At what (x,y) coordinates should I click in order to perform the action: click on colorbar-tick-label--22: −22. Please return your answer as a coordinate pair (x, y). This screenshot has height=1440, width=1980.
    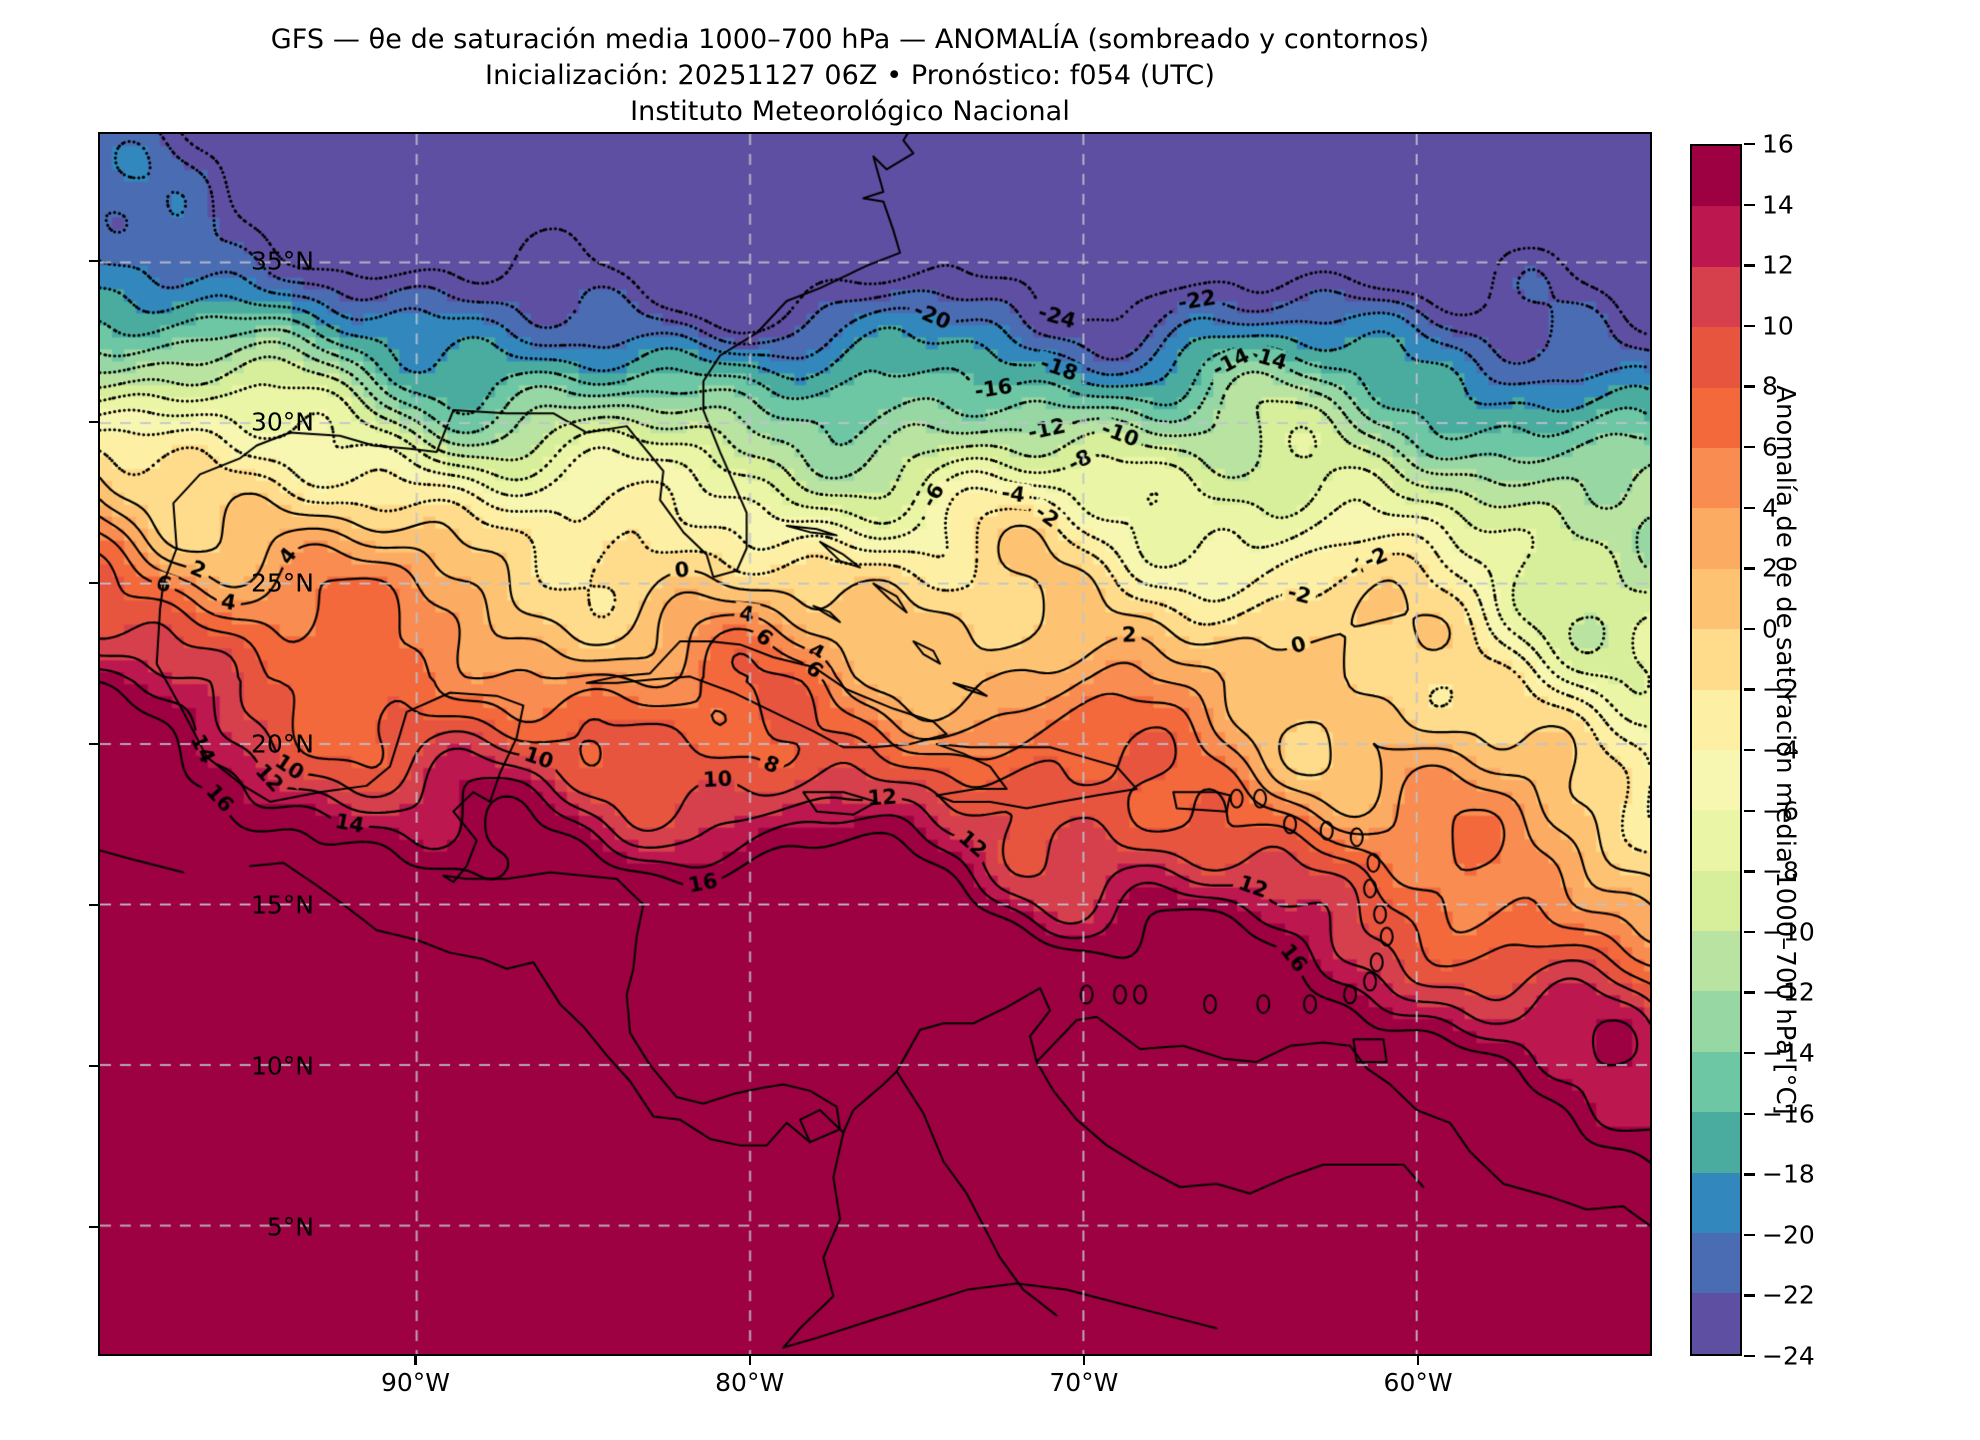
    Looking at the image, I should click on (1788, 1295).